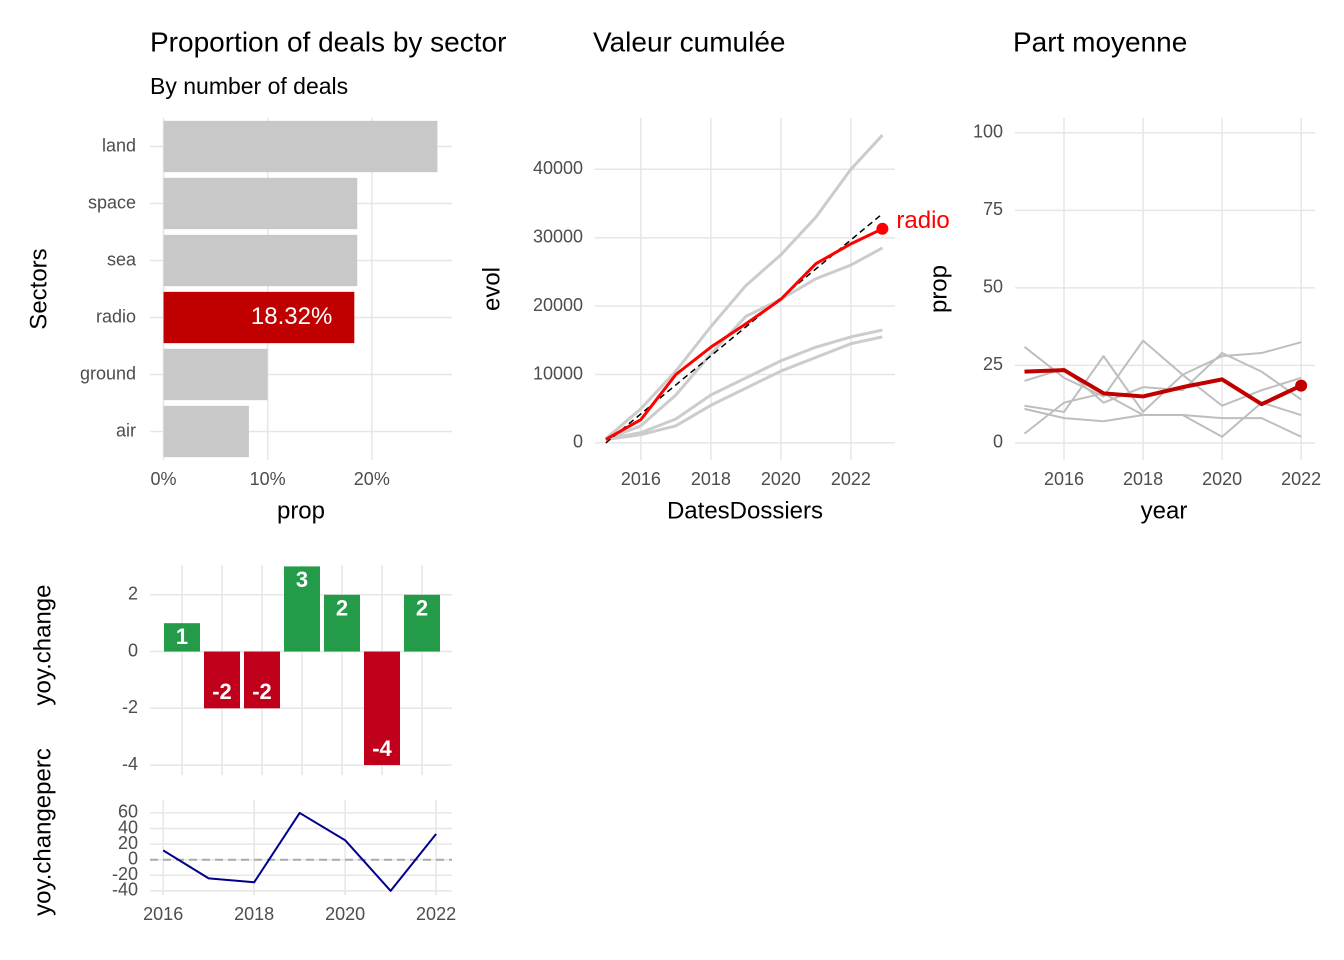 Image resolution: width=1344 pixels, height=960 pixels. Describe the element at coordinates (125, 890) in the screenshot. I see `y-tick-label: -40` at that location.